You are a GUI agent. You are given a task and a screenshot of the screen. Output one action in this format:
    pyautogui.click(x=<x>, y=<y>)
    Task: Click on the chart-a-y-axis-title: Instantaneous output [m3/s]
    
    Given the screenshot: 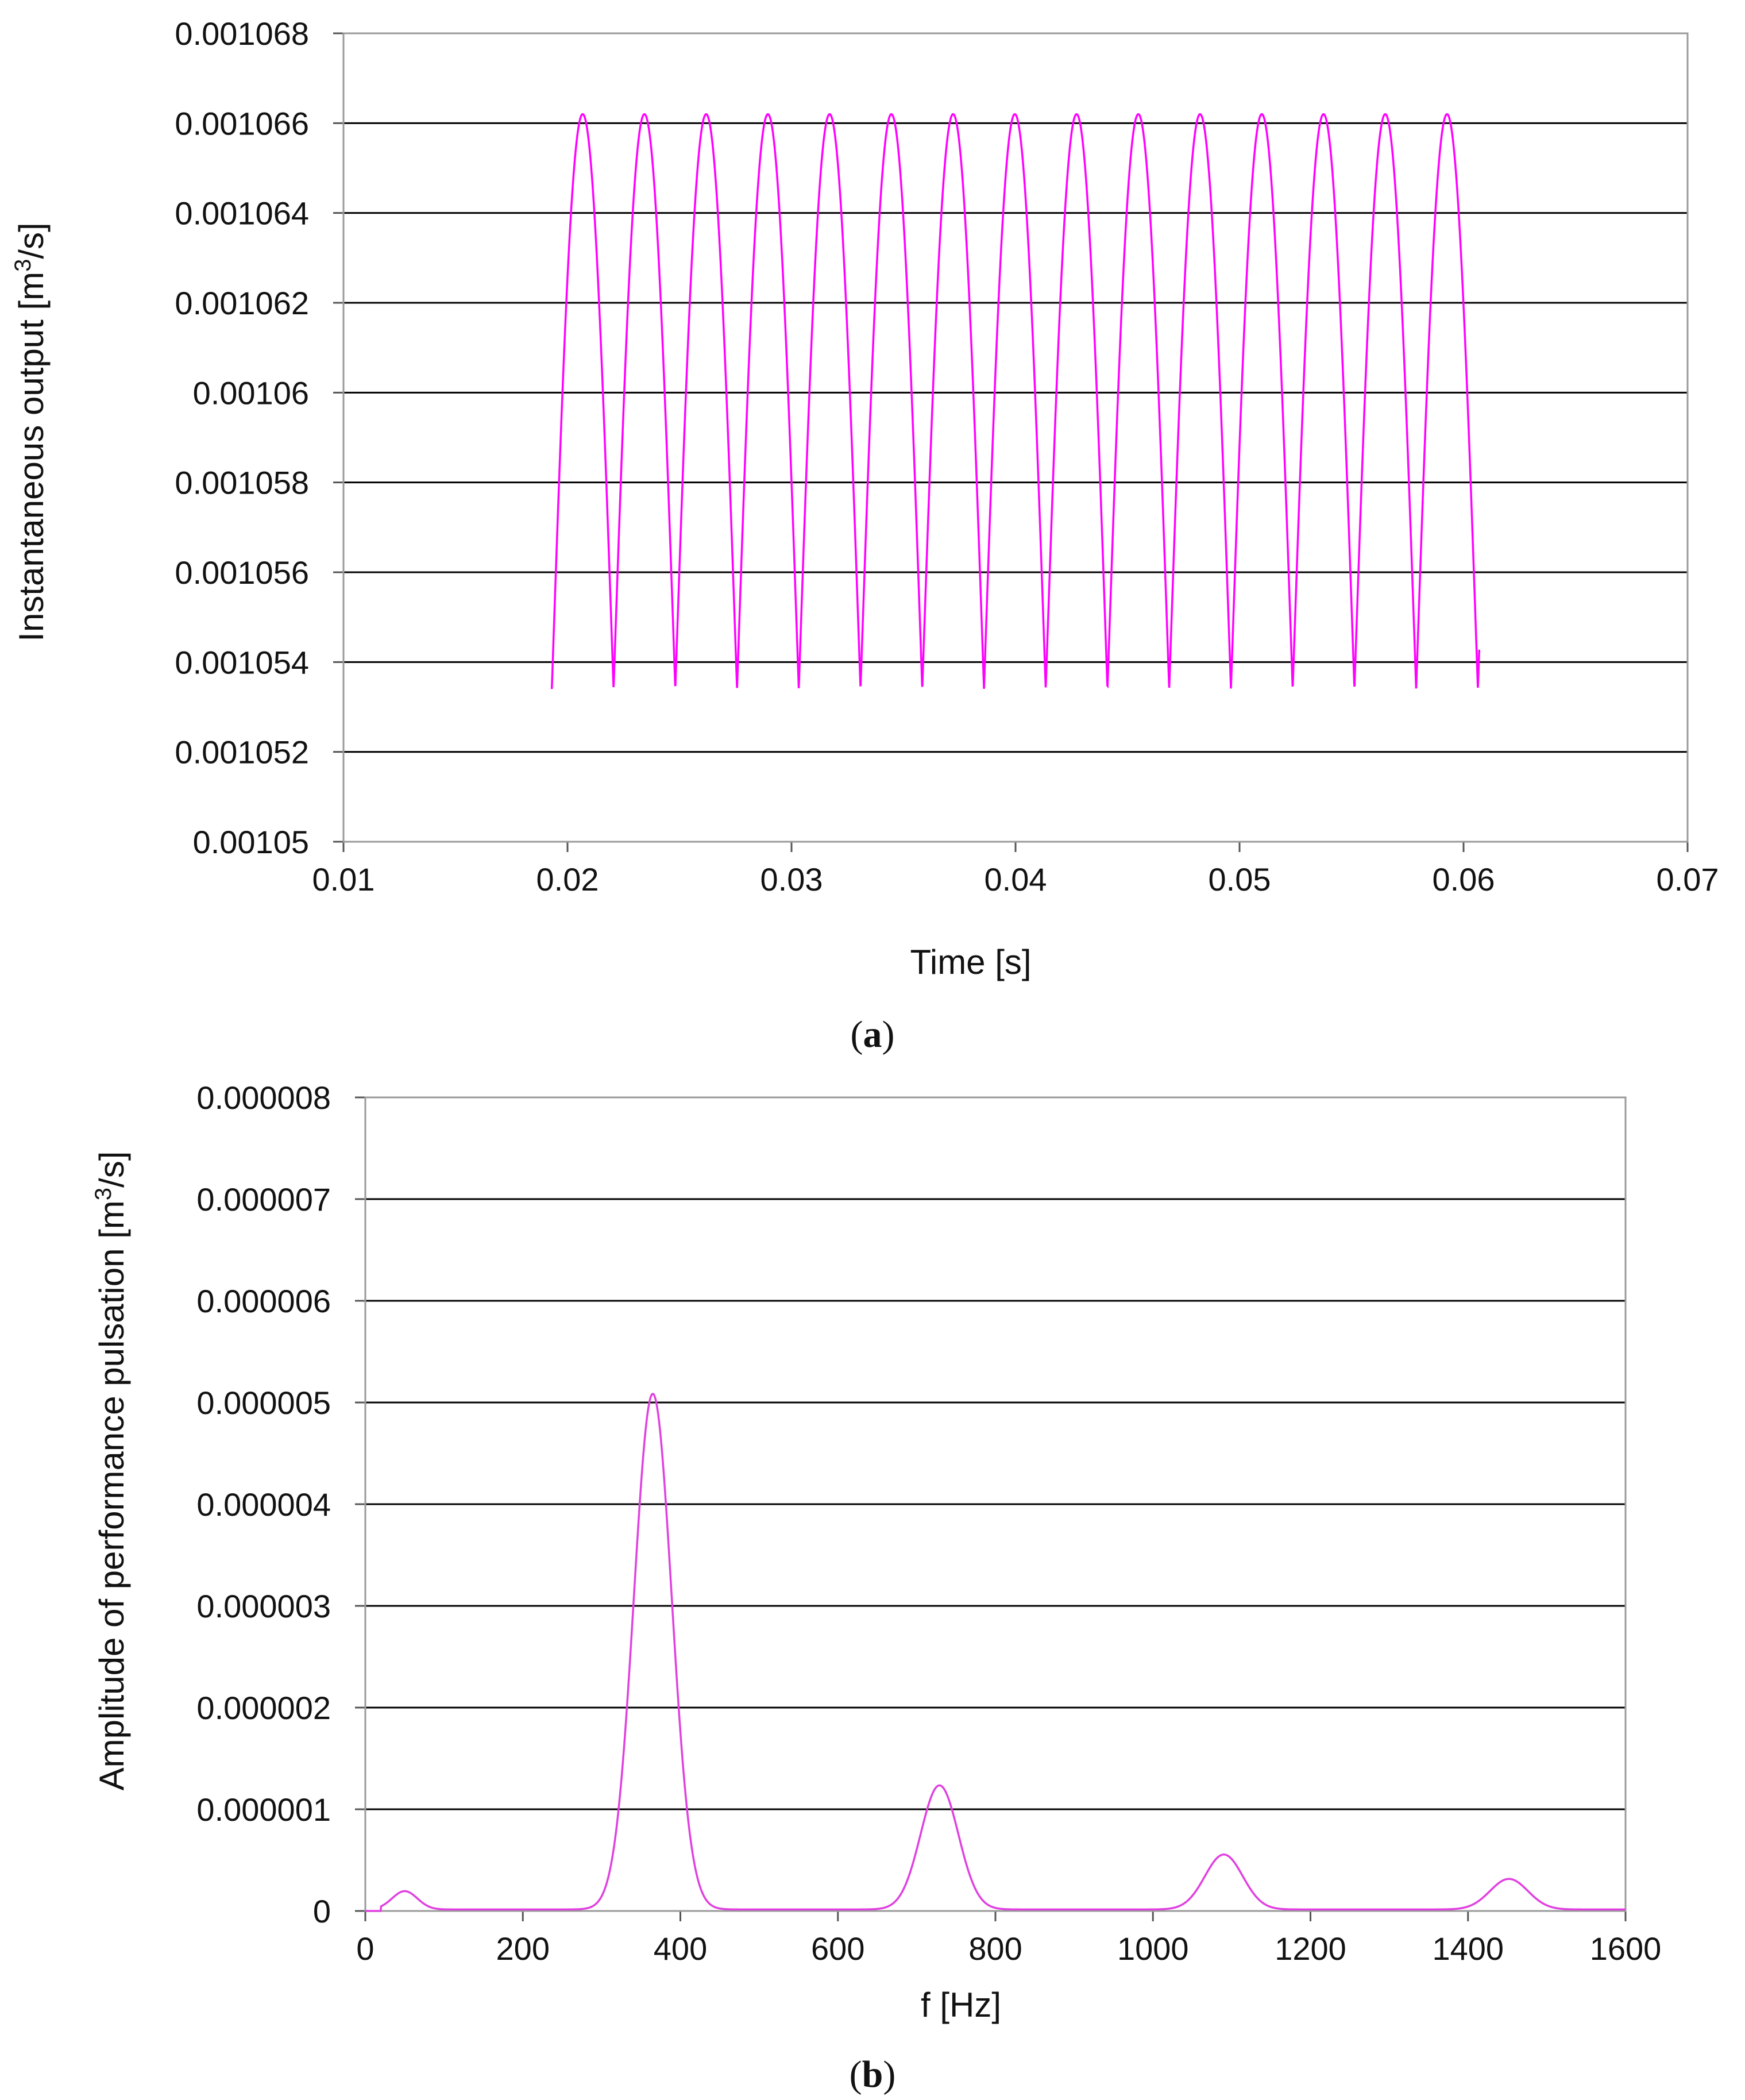 What is the action you would take?
    pyautogui.click(x=30, y=432)
    